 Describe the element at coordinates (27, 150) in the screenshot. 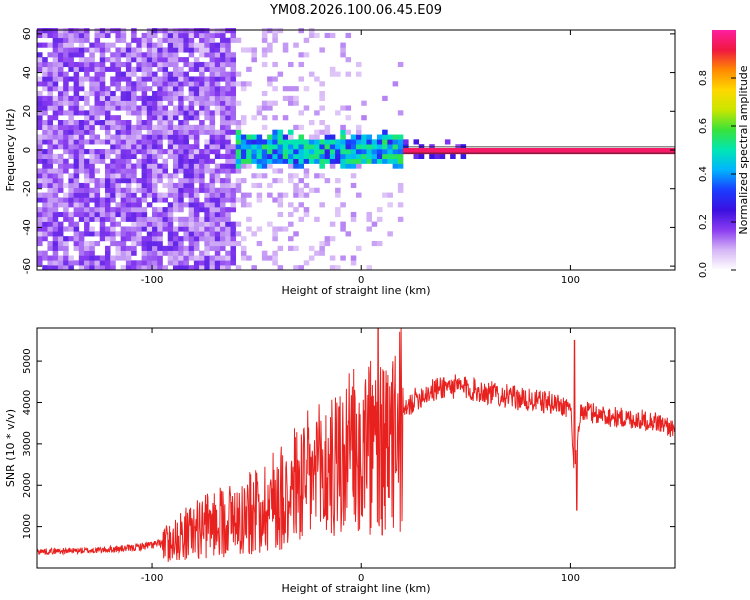

I see `heatmap-y-tick-label: 0` at that location.